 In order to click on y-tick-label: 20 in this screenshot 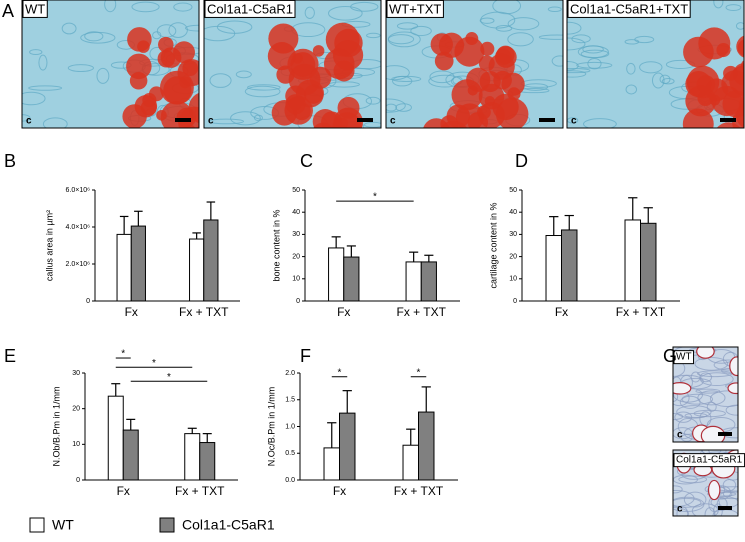, I will do `click(513, 256)`.